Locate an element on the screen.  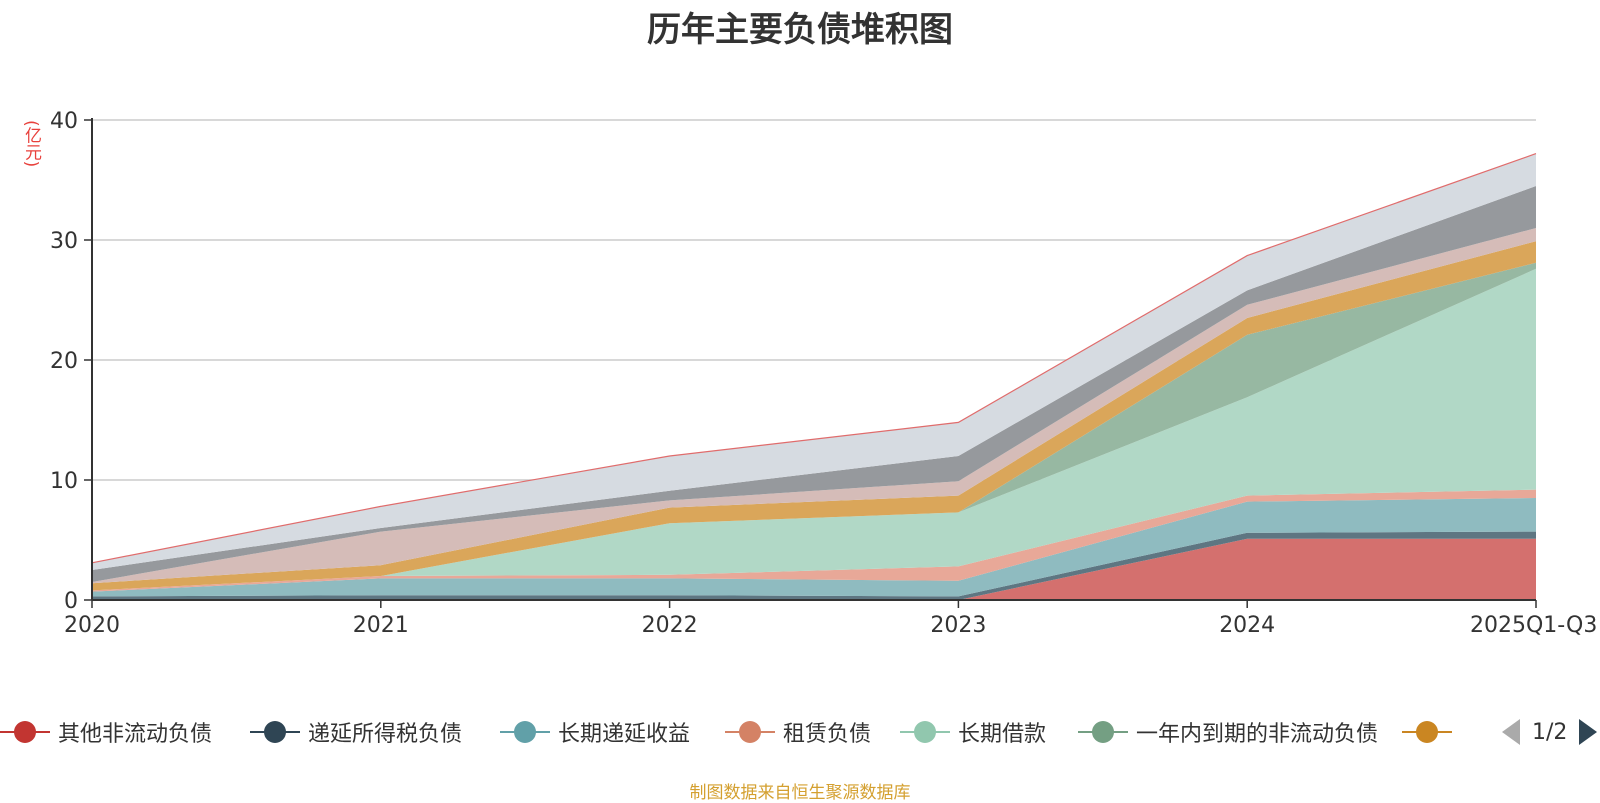
legend-item: 长期借款 is located at coordinates (973, 732).